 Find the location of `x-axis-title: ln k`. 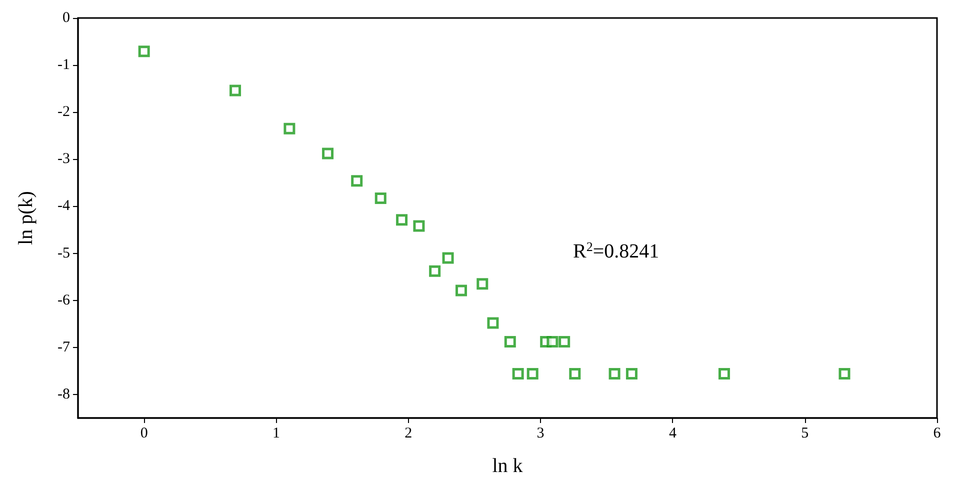

x-axis-title: ln k is located at coordinates (507, 466).